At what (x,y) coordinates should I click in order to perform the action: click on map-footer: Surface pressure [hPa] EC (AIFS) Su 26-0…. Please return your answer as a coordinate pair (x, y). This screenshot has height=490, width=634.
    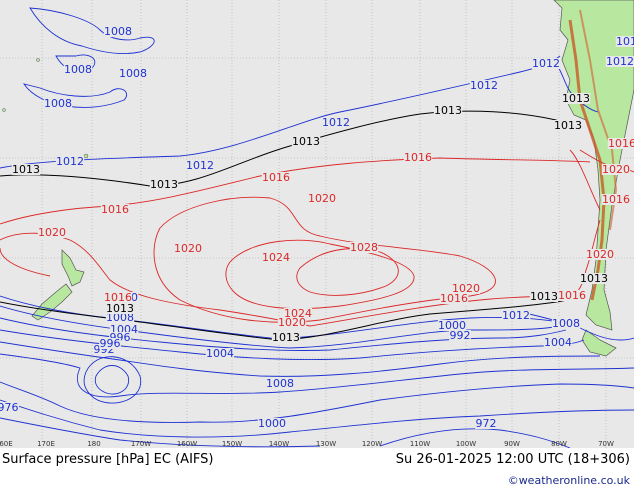
    Looking at the image, I should click on (317, 469).